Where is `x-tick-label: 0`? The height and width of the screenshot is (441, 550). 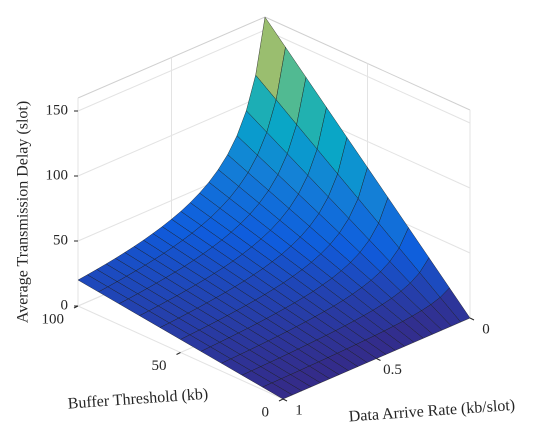
x-tick-label: 0 is located at coordinates (486, 329).